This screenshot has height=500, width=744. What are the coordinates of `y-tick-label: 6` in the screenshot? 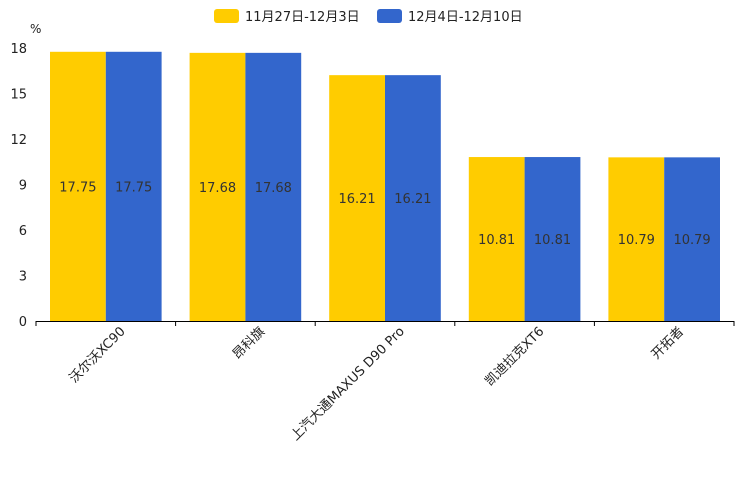 It's located at (23, 231).